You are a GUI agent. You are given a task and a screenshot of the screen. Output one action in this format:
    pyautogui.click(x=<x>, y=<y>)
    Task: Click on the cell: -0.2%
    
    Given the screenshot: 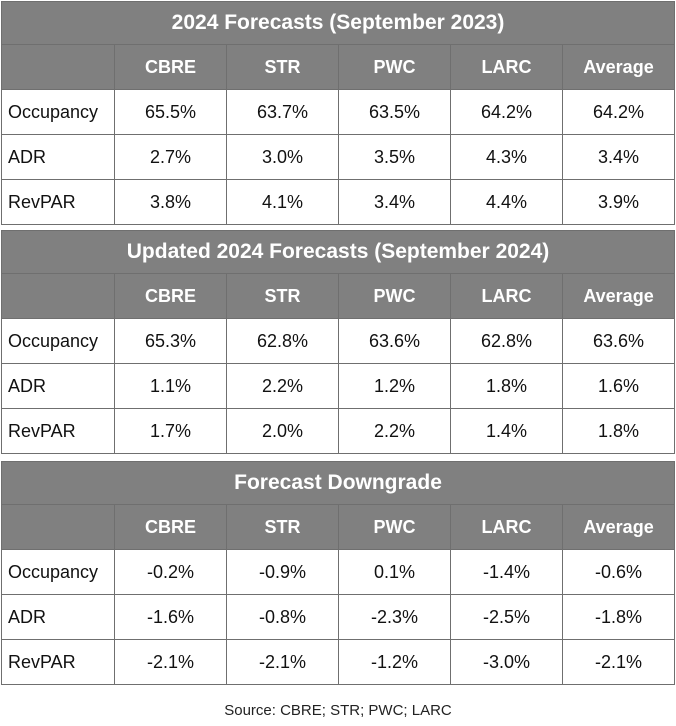 What is the action you would take?
    pyautogui.click(x=170, y=572)
    